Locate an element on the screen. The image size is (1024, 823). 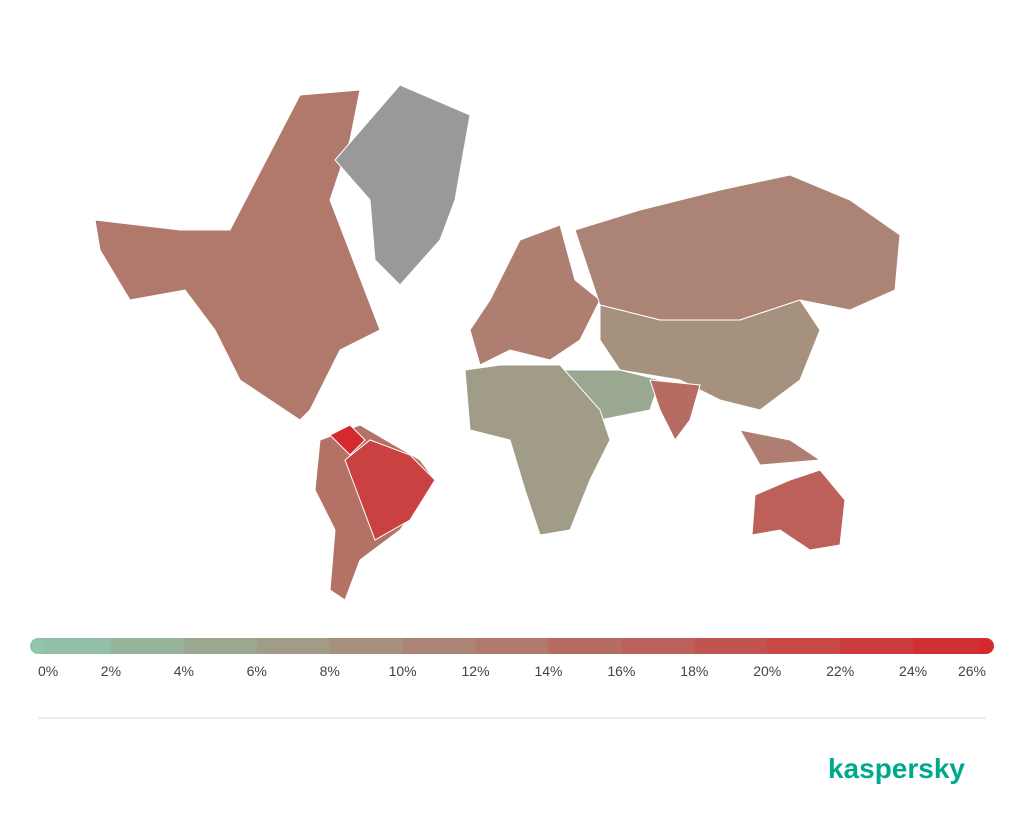
legend-tick-label: 0% is located at coordinates (48, 671).